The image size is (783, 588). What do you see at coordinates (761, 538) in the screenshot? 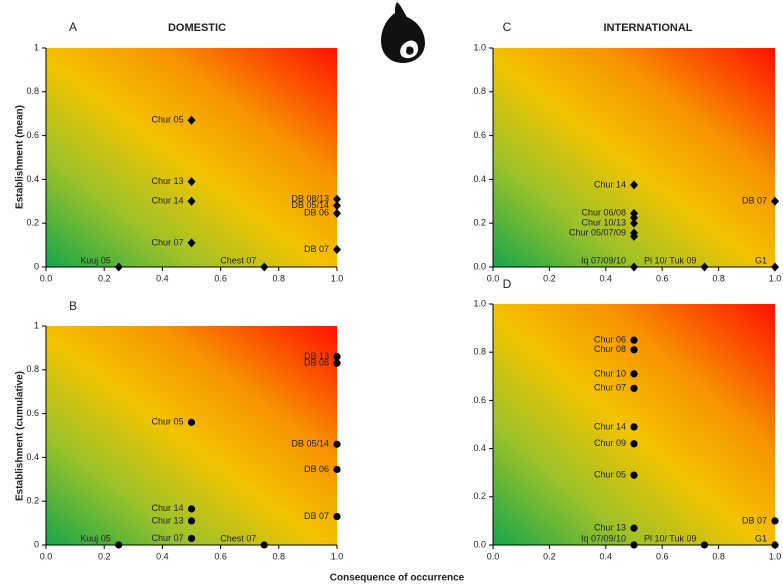
I see `point-label: G1` at bounding box center [761, 538].